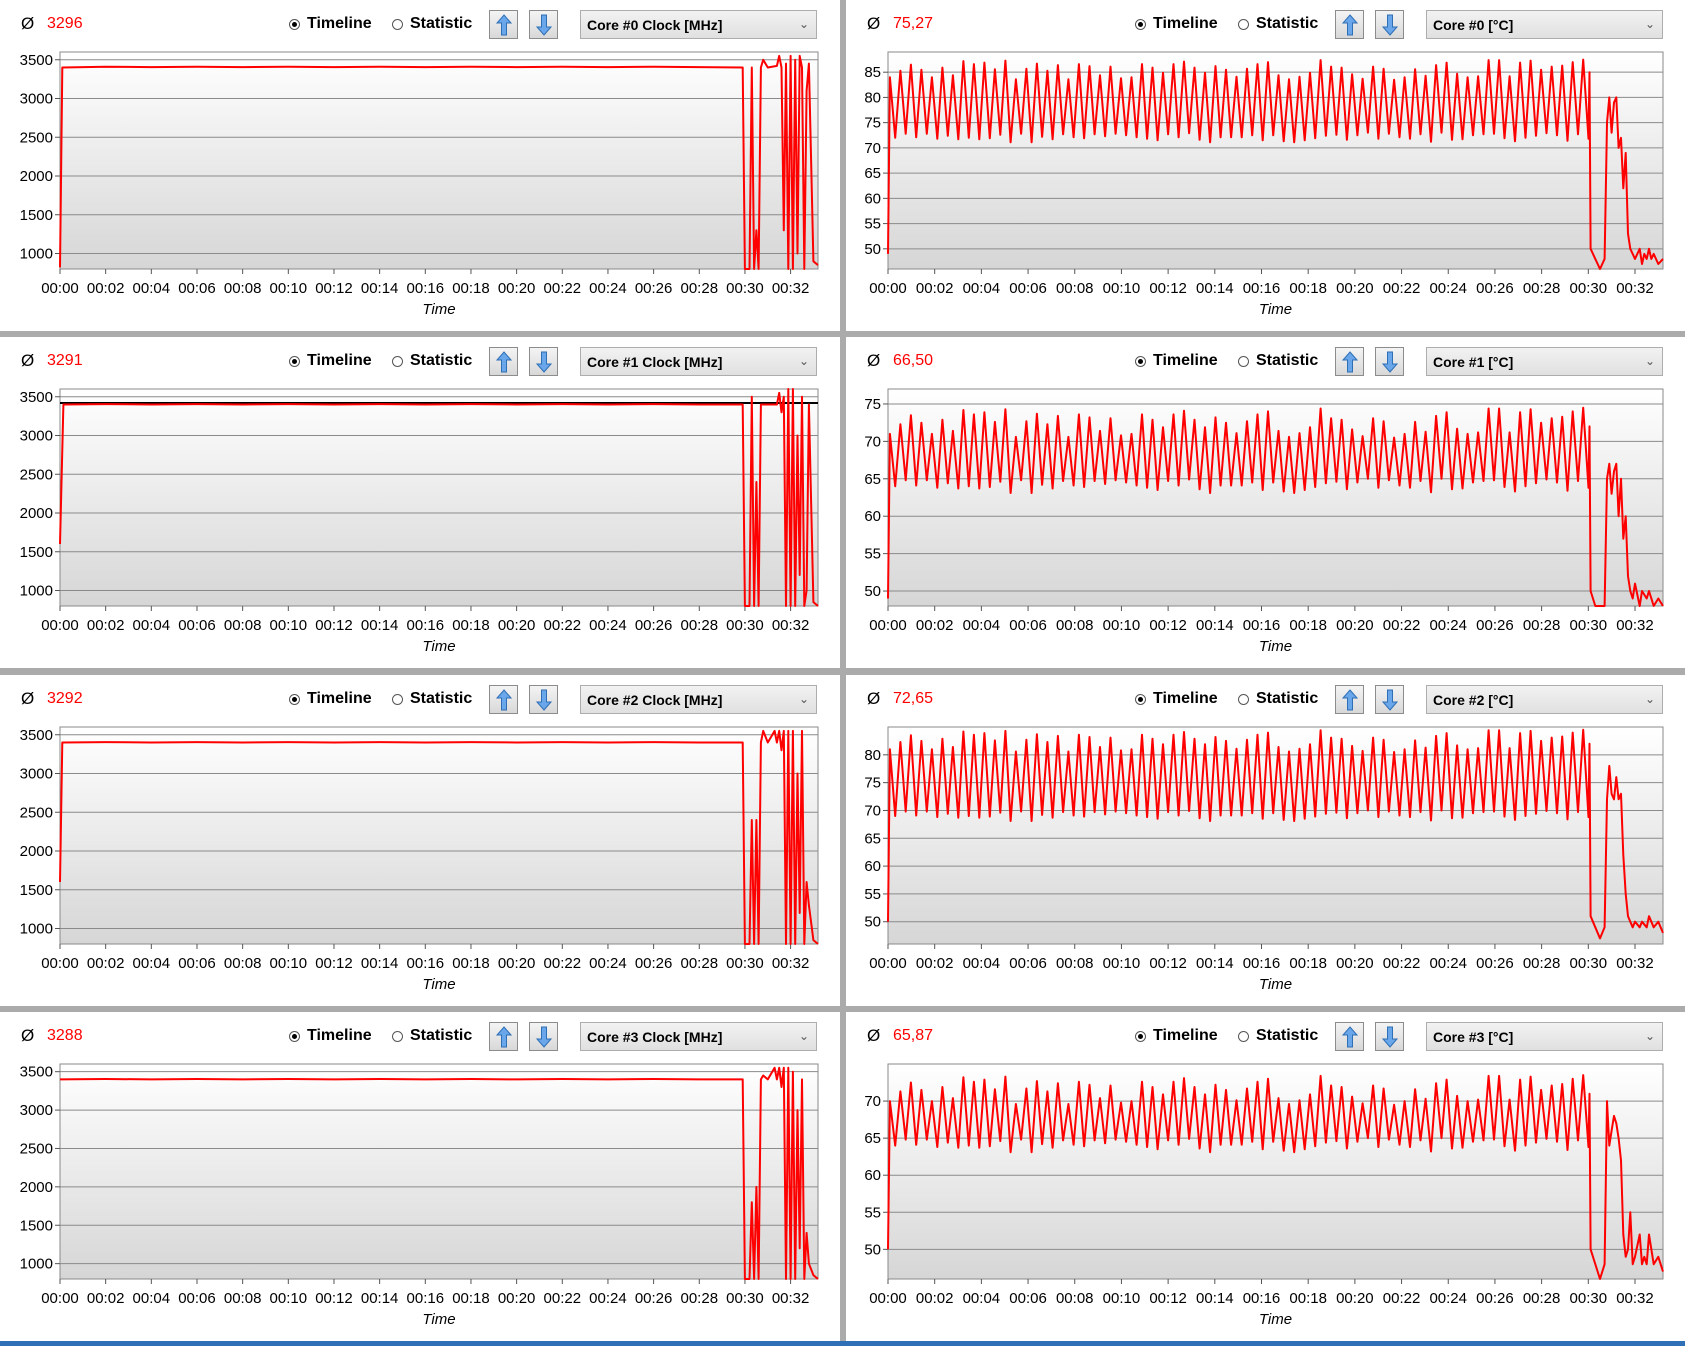 Image resolution: width=1685 pixels, height=1346 pixels. I want to click on sensor-select: Core #0 [°C] ⌄, so click(1544, 24).